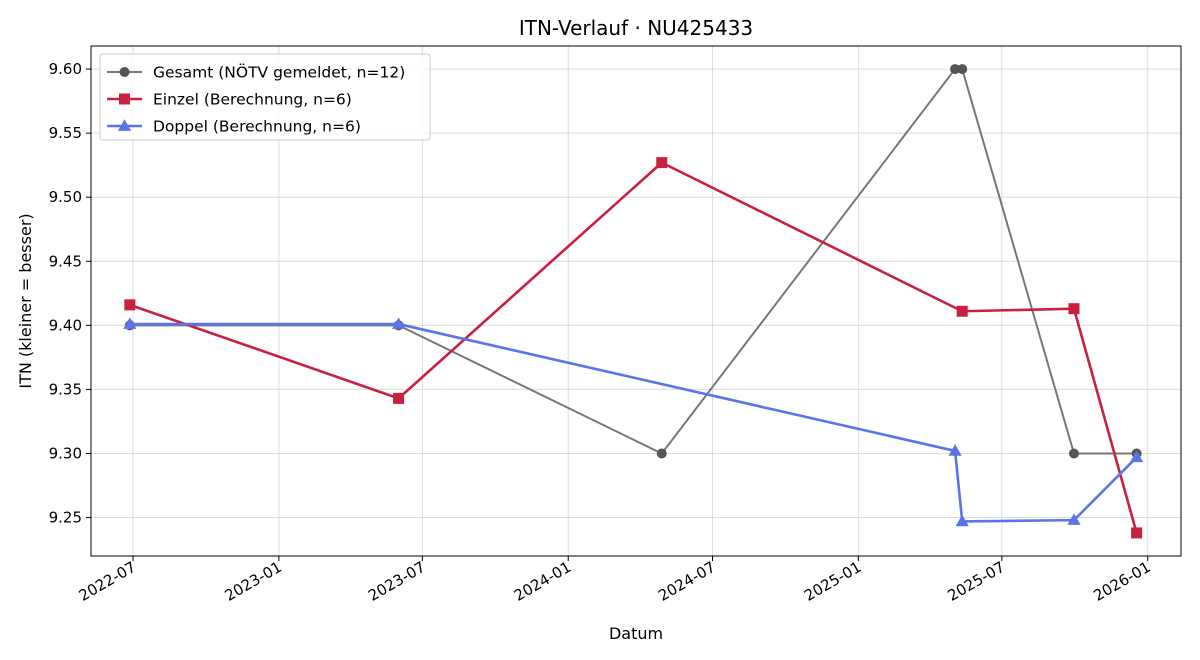 The height and width of the screenshot is (660, 1200). What do you see at coordinates (65, 69) in the screenshot?
I see `y-tick-label: 9.60` at bounding box center [65, 69].